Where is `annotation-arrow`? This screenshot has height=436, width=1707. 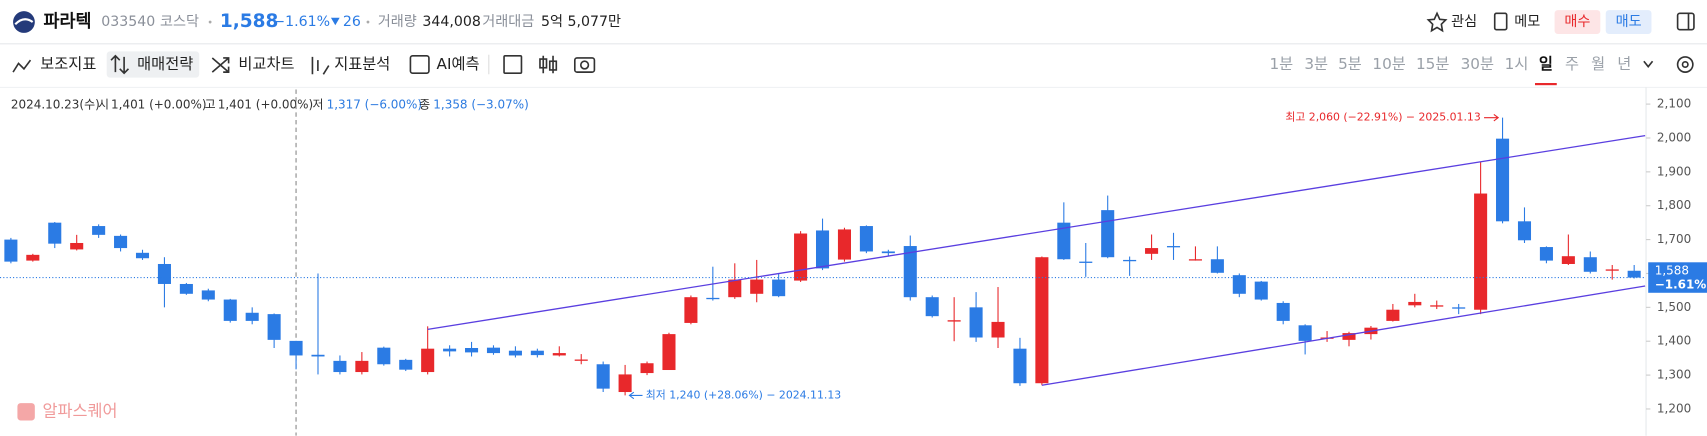
annotation-arrow is located at coordinates (635, 395).